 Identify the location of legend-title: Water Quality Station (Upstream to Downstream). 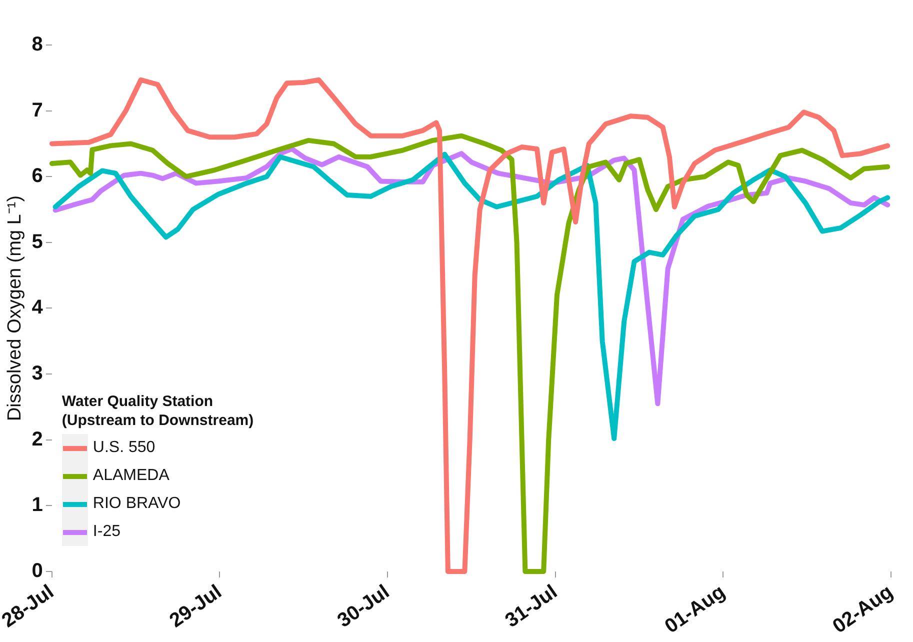
(158, 411).